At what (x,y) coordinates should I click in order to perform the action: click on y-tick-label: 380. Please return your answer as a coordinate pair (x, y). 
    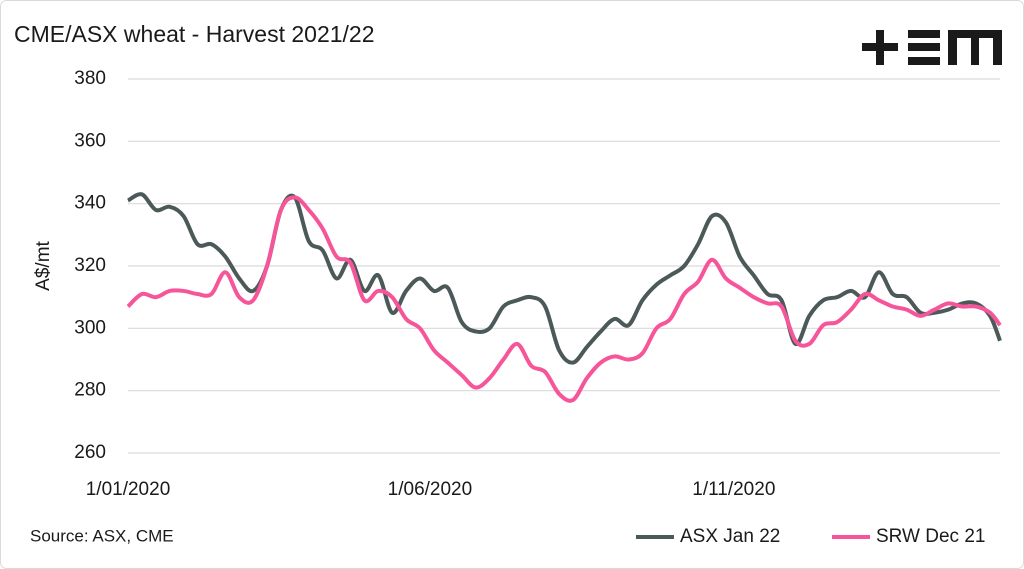
    Looking at the image, I should click on (90, 78).